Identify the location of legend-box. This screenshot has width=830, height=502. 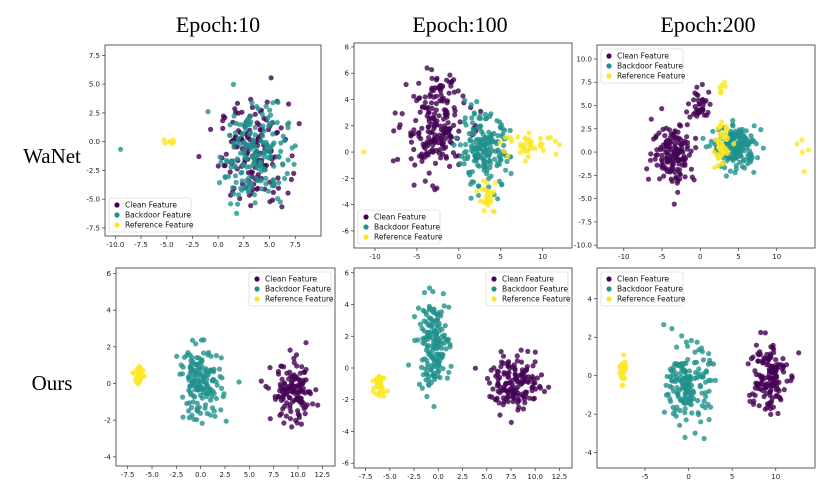
(150, 215).